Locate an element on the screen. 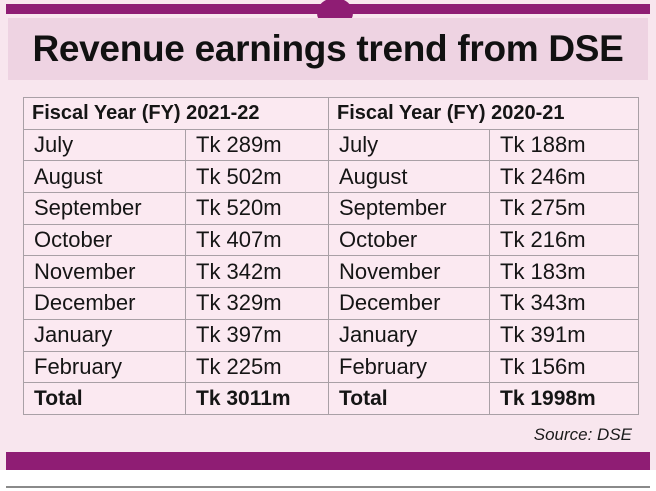  month-2020-21-cell: August is located at coordinates (409, 177).